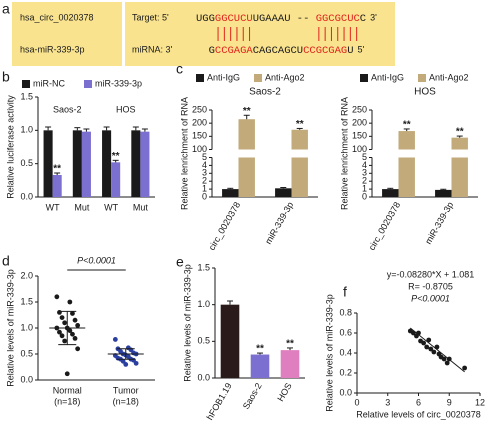 Image resolution: width=500 pixels, height=431 pixels. What do you see at coordinates (278, 51) in the screenshot?
I see `sequence: CAGCAGCU` at bounding box center [278, 51].